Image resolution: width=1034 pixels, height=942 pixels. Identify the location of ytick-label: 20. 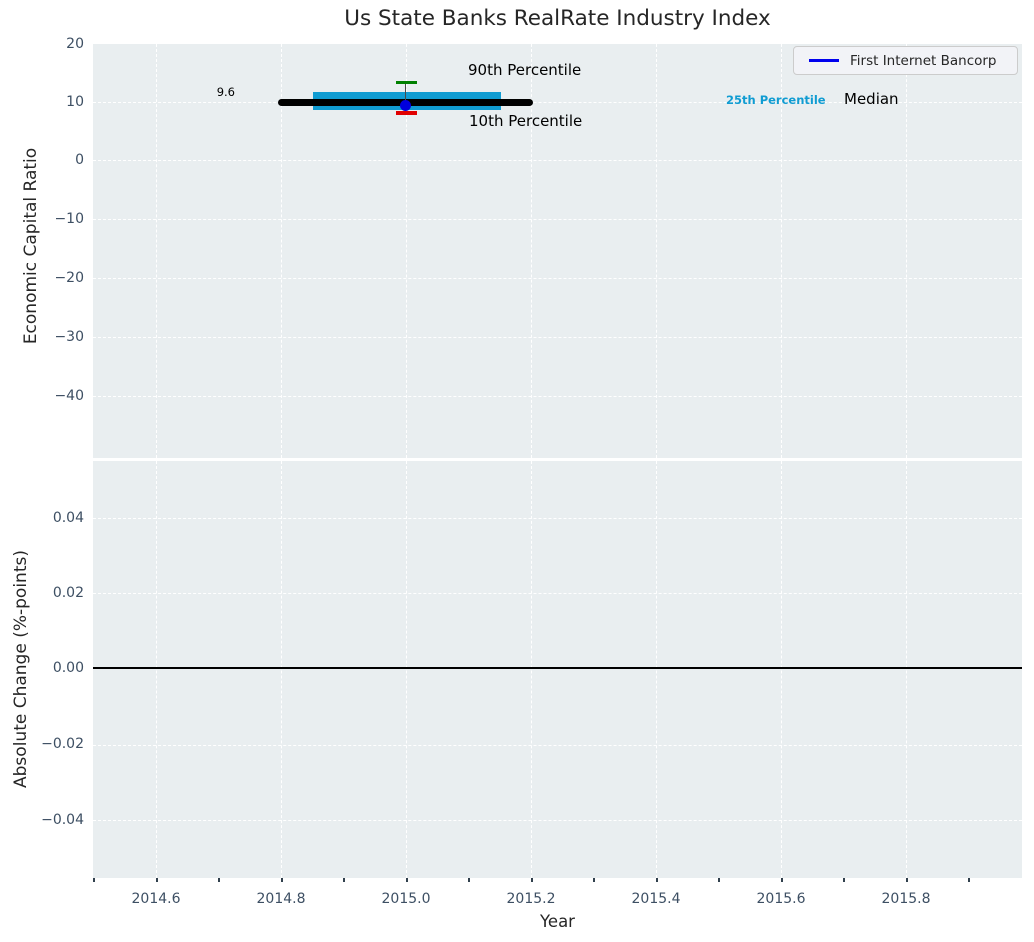
(75, 44).